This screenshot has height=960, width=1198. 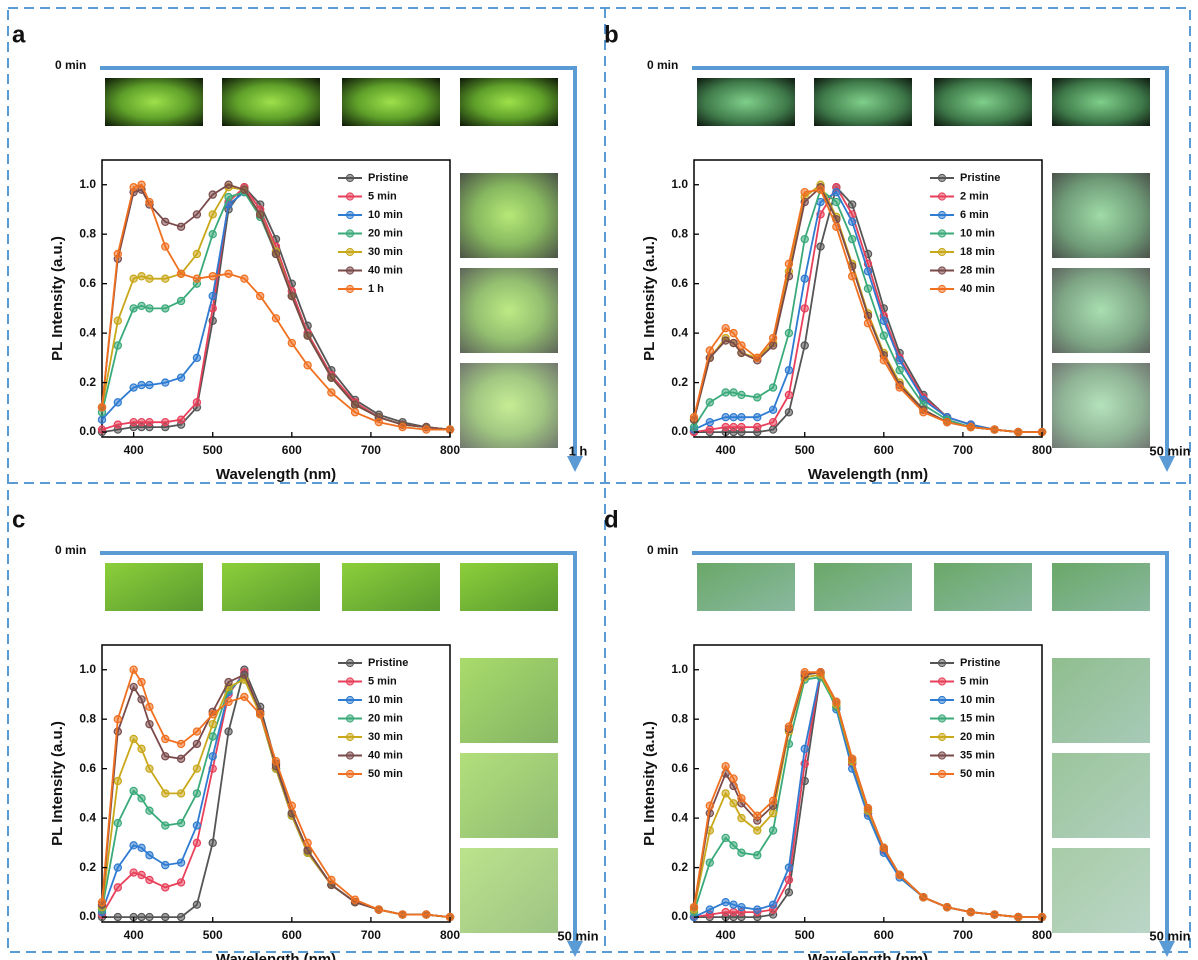 I want to click on y-tick-label: 1.0, so click(x=679, y=669).